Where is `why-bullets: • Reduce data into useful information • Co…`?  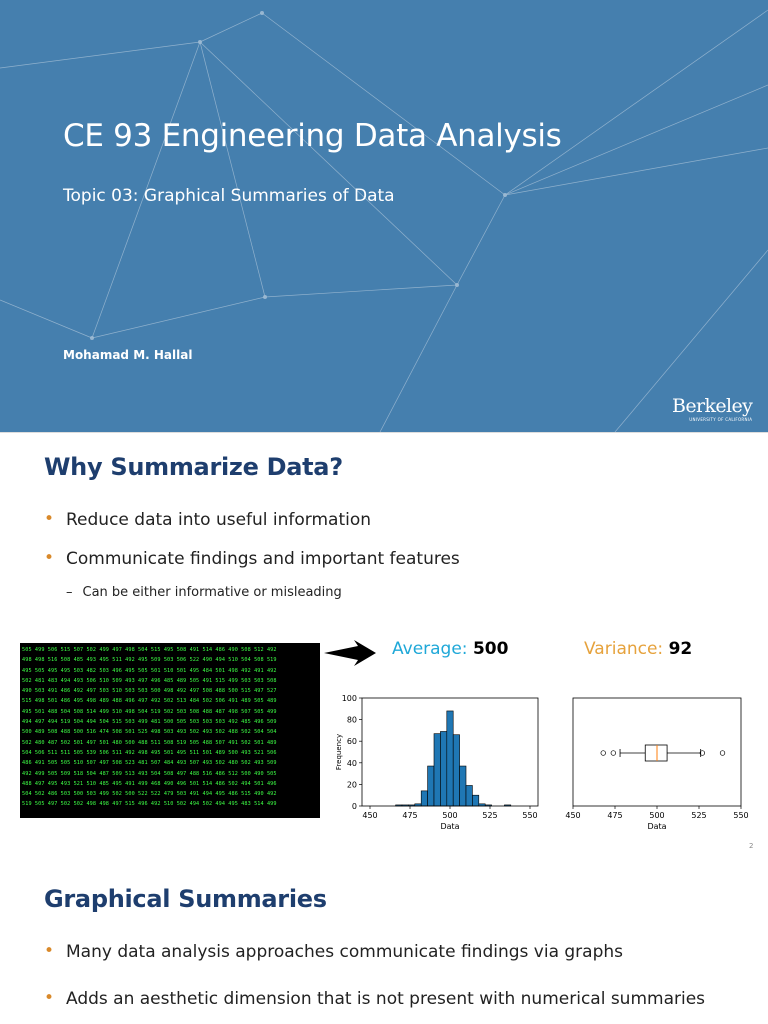
why-bullets: • Reduce data into useful information • Co… is located at coordinates (252, 539).